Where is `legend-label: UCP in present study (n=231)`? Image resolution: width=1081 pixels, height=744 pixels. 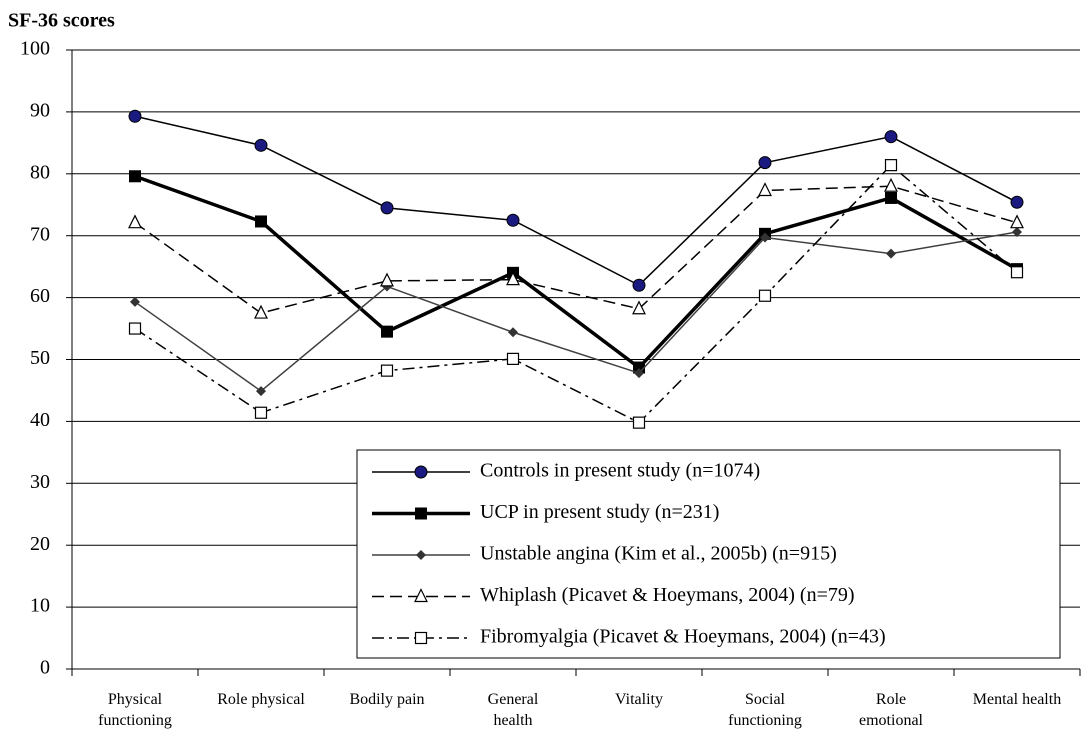 legend-label: UCP in present study (n=231) is located at coordinates (599, 512).